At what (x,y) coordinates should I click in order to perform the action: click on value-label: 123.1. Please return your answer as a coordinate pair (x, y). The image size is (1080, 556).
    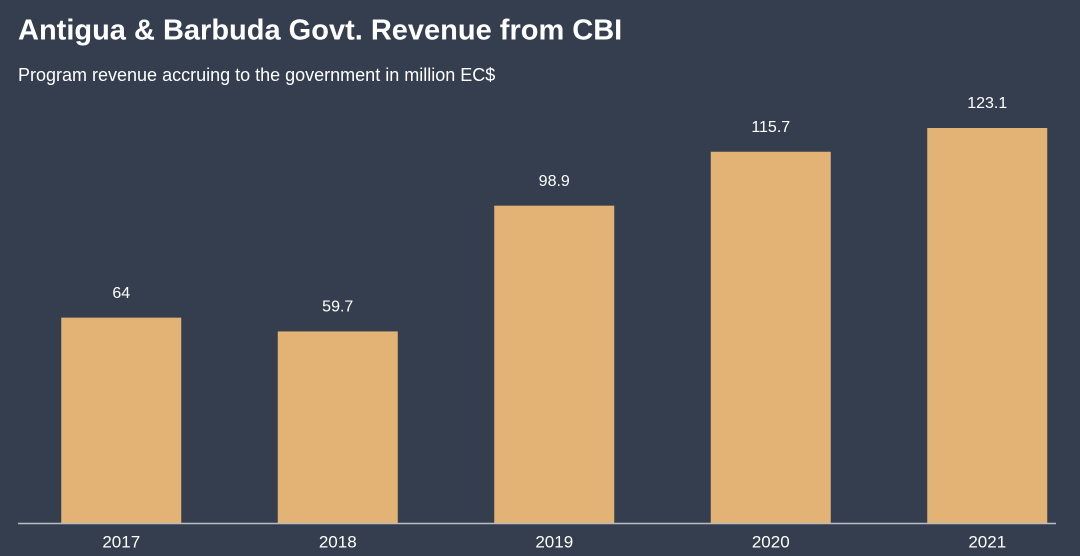
    Looking at the image, I should click on (987, 103).